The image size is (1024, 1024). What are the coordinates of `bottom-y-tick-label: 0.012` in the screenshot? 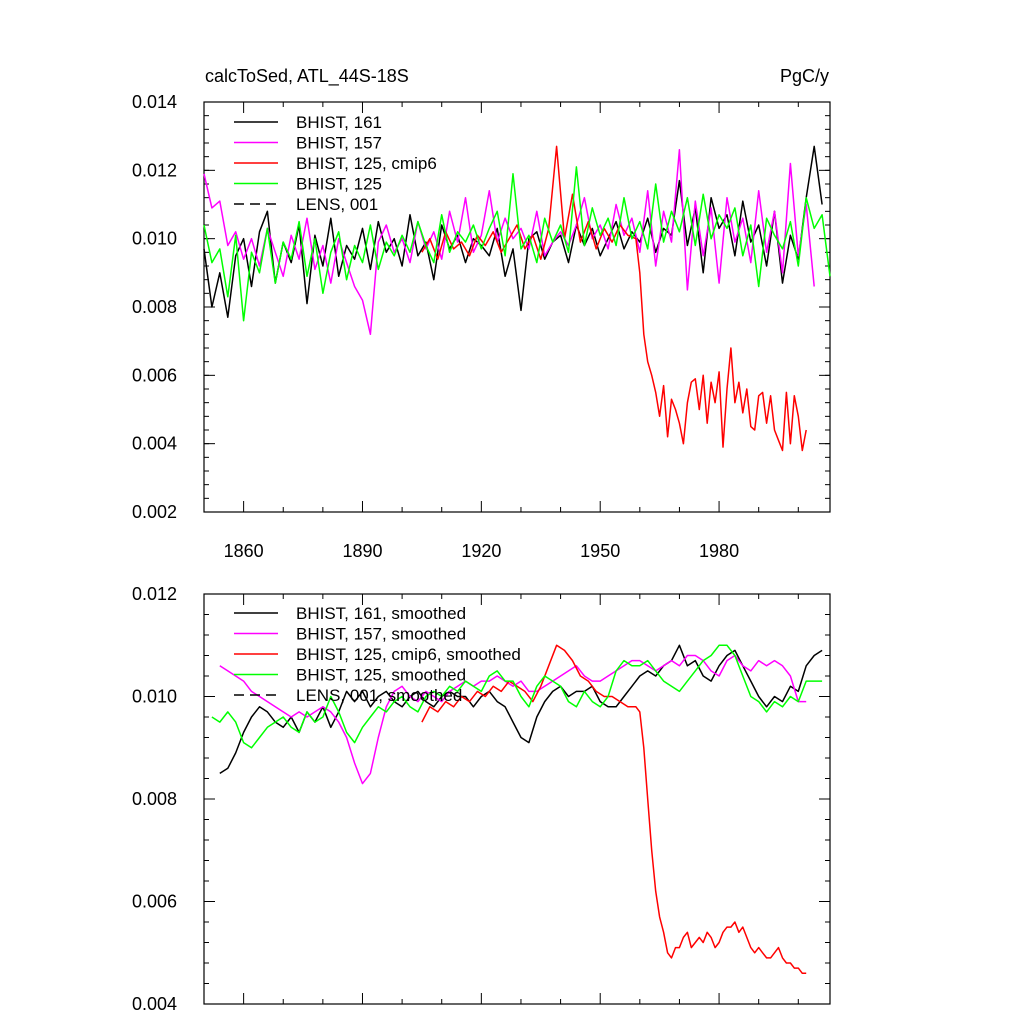 It's located at (154, 594).